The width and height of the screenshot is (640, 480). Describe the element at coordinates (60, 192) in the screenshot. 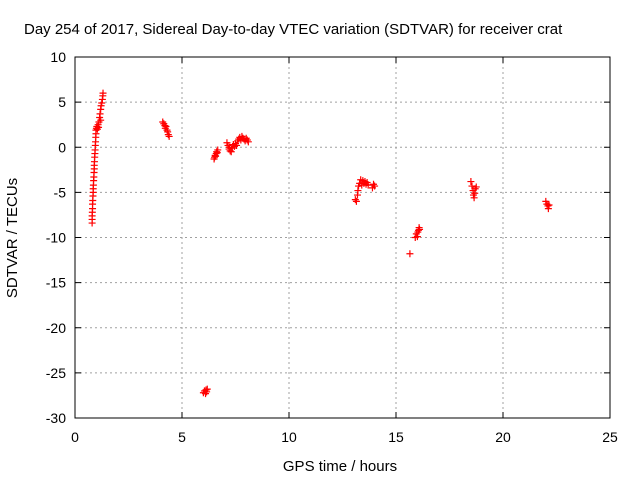

I see `y-tick-label: -5` at that location.